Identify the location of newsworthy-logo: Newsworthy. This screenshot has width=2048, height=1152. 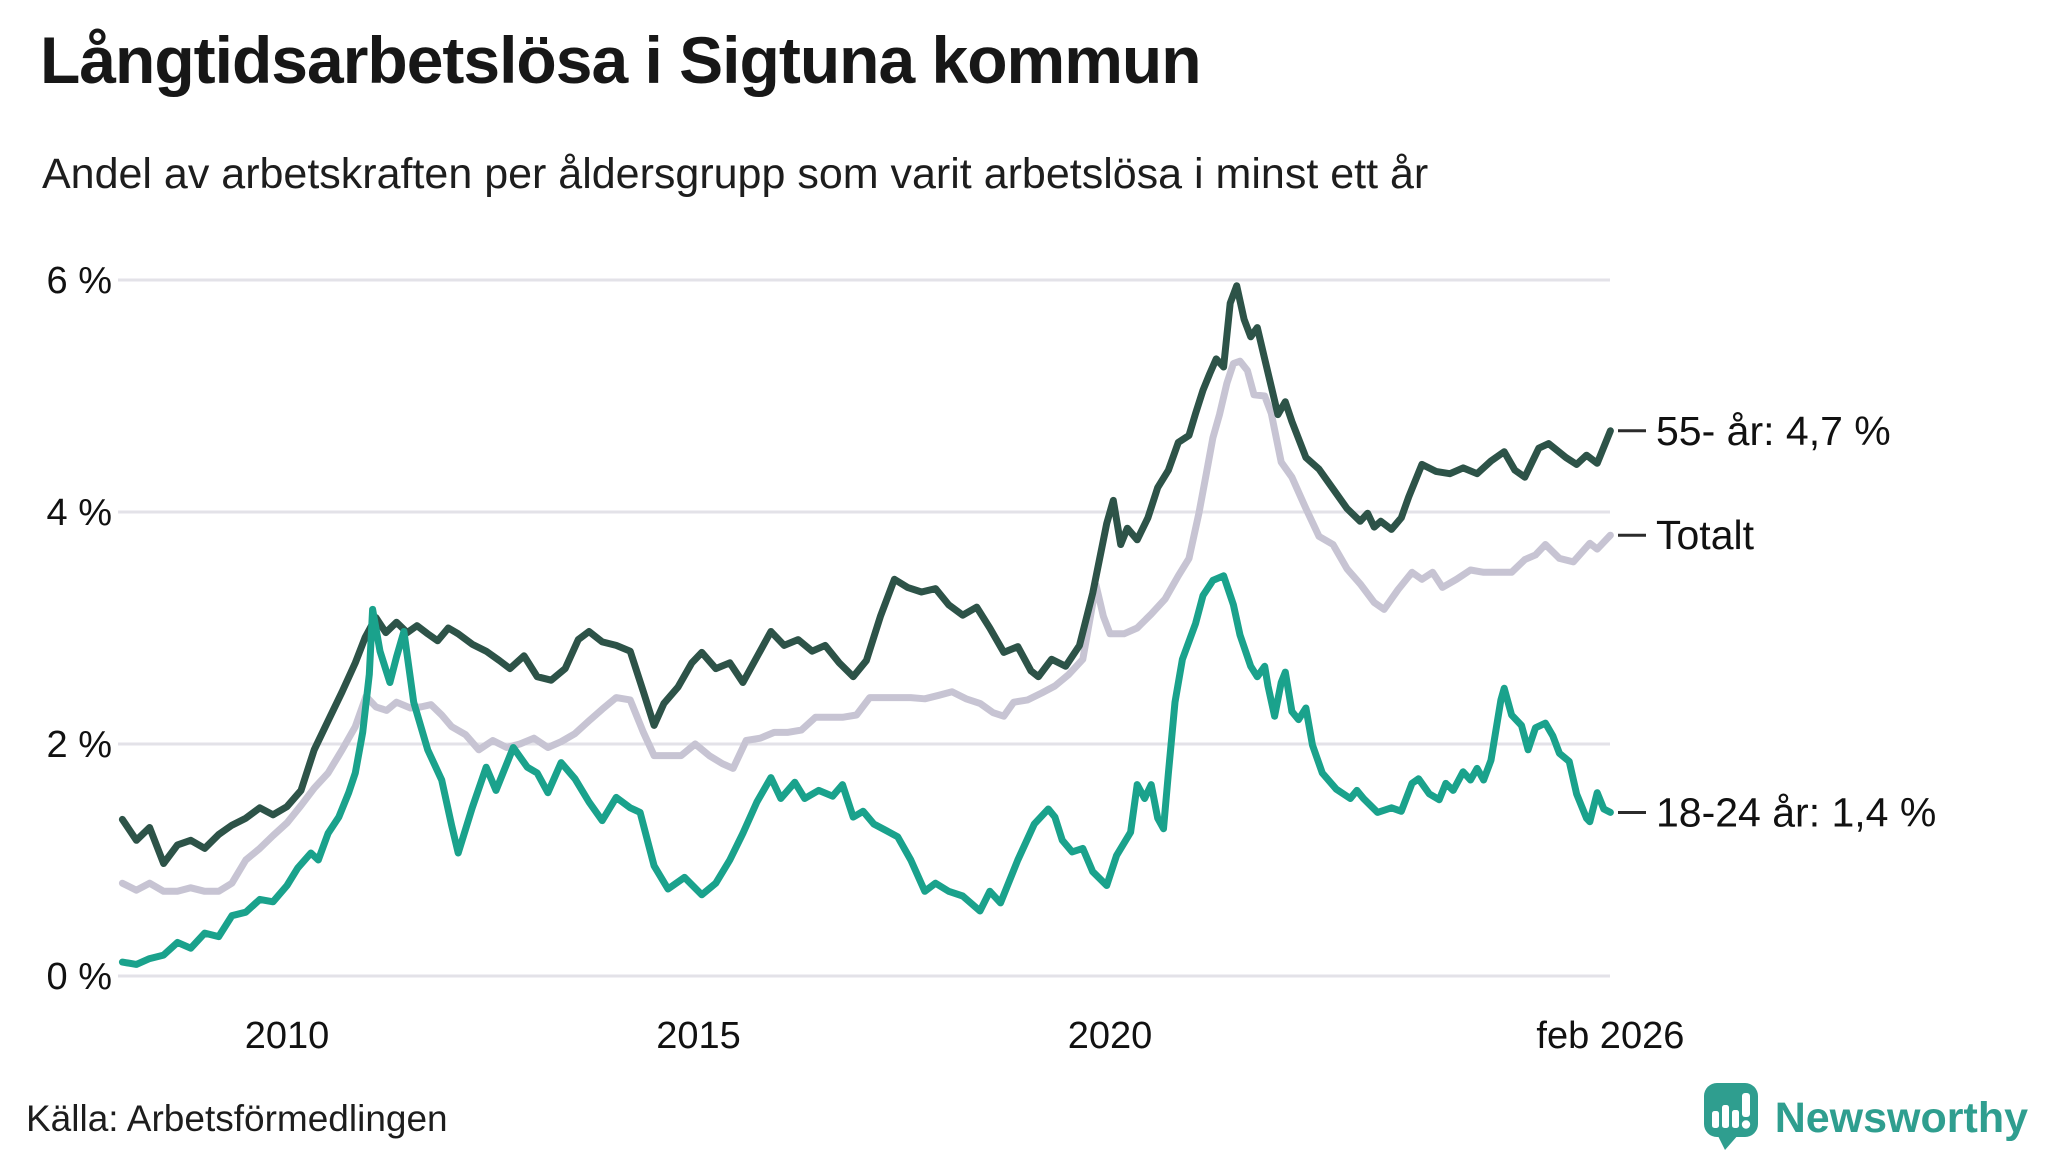
(1865, 1117).